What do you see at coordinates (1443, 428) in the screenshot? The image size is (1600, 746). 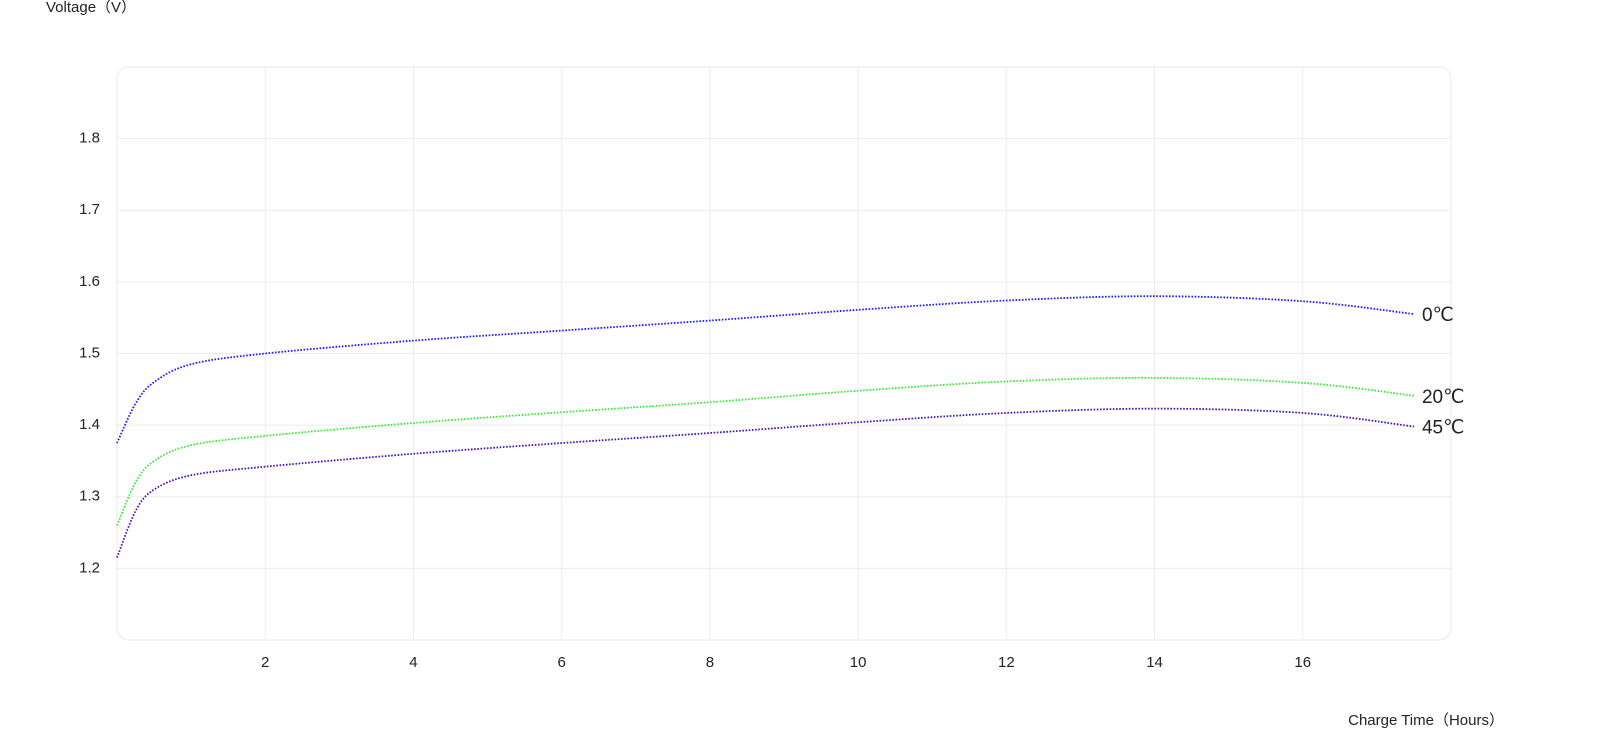 I see `series-label: 45℃` at bounding box center [1443, 428].